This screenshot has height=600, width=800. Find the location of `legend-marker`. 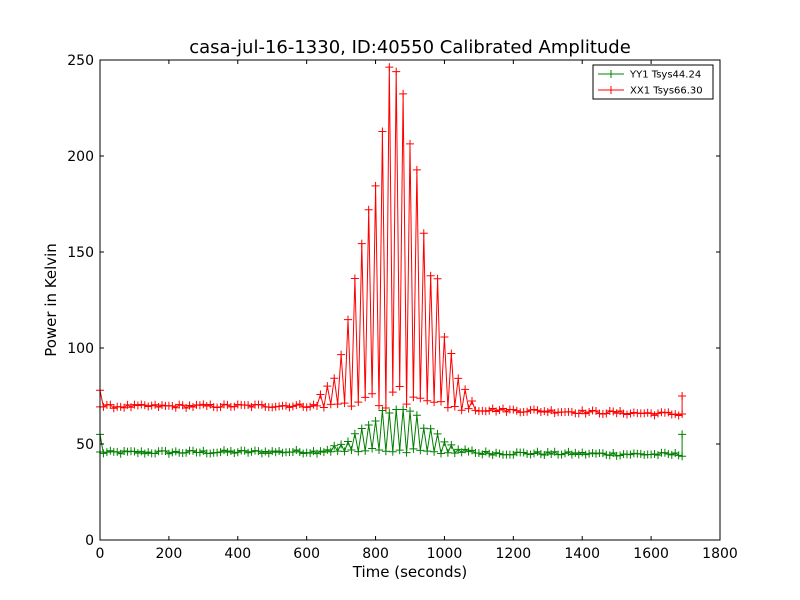

legend-marker is located at coordinates (611, 90).